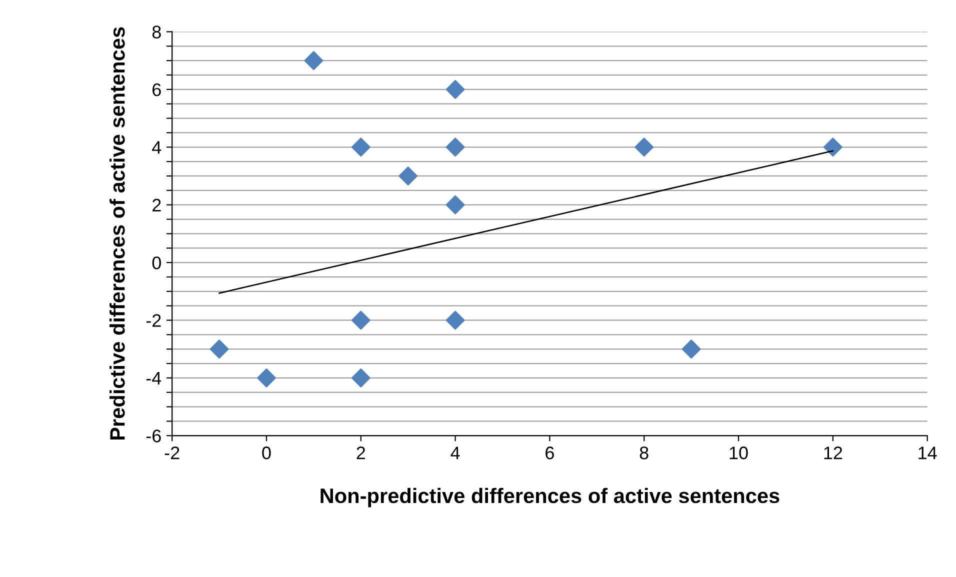  What do you see at coordinates (172, 453) in the screenshot?
I see `x-tick-label: -2` at bounding box center [172, 453].